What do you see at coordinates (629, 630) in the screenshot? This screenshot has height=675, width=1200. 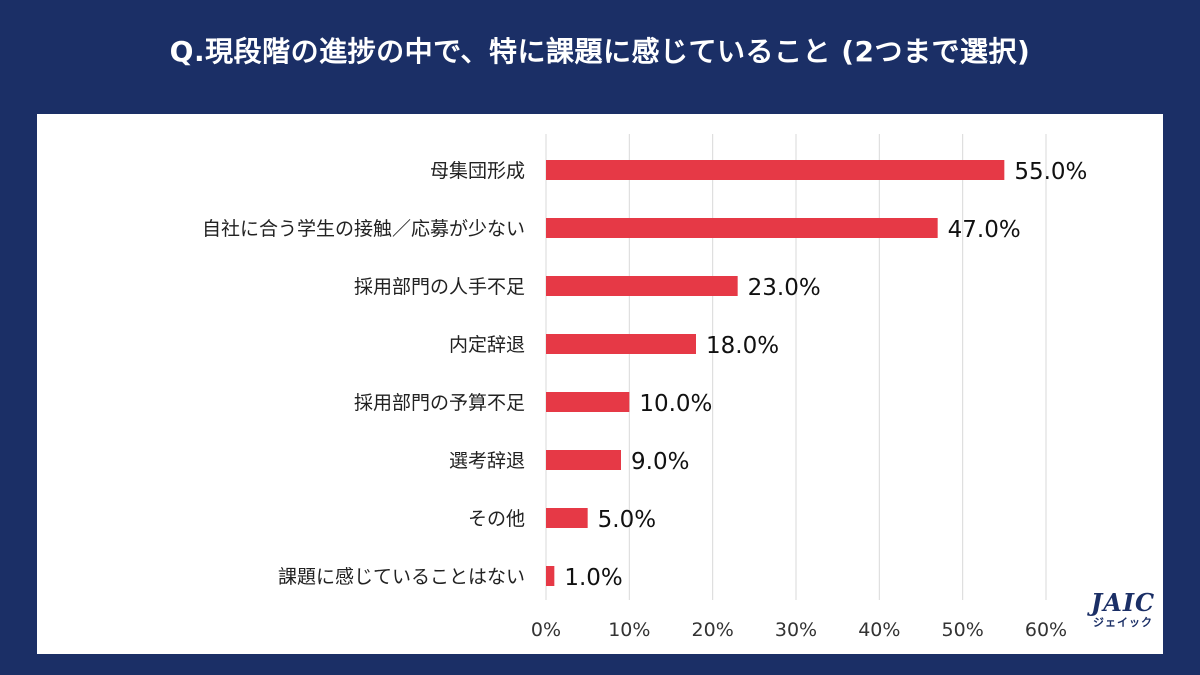 I see `x-tick-label: 10%` at bounding box center [629, 630].